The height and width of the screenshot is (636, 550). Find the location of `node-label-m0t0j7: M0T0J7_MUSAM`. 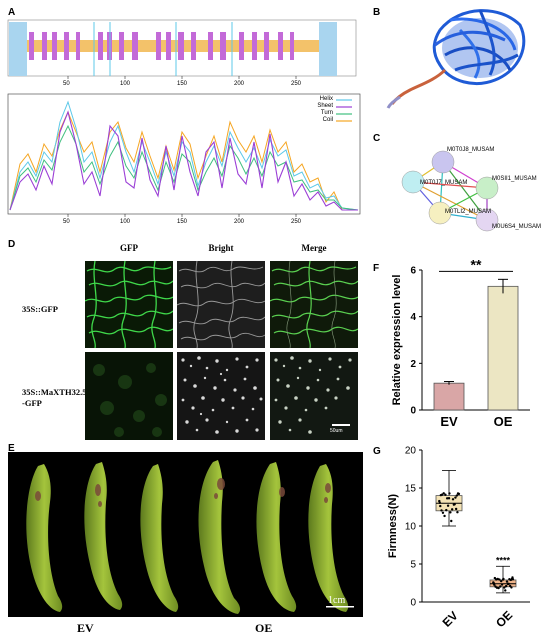

node-label-m0t0j7: M0T0J7_MUSAM is located at coordinates (444, 183).